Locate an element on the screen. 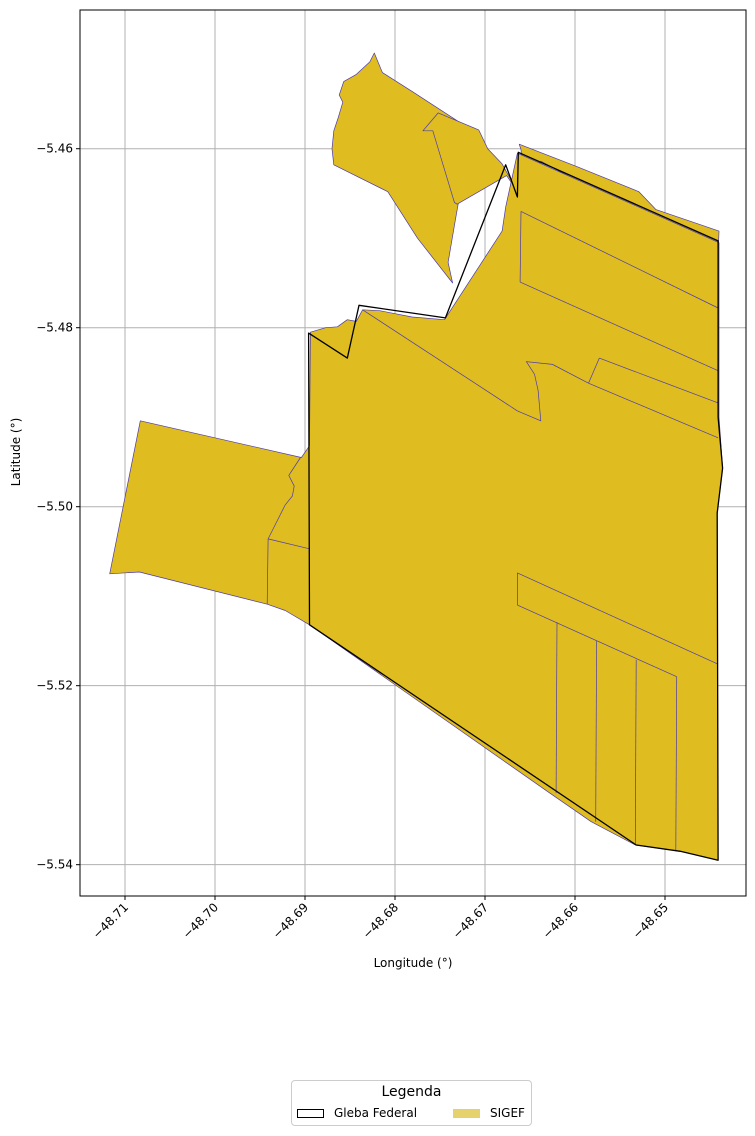 Image resolution: width=755 pixels, height=1136 pixels. x-tick-label: −48.65 is located at coordinates (650, 920).